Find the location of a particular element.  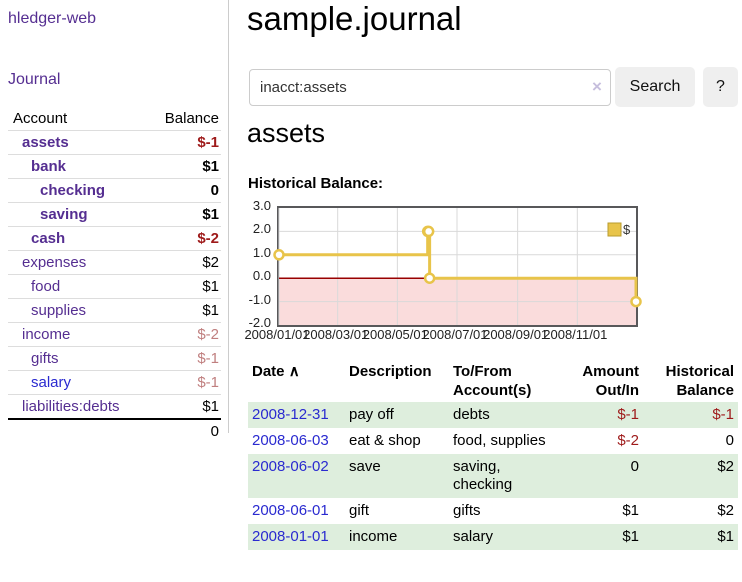

y-axis-label: 2.0 is located at coordinates (261, 229).